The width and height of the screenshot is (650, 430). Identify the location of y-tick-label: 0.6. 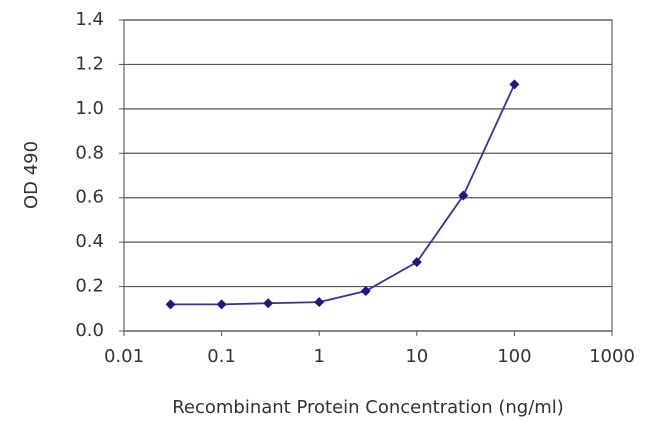
(89, 197).